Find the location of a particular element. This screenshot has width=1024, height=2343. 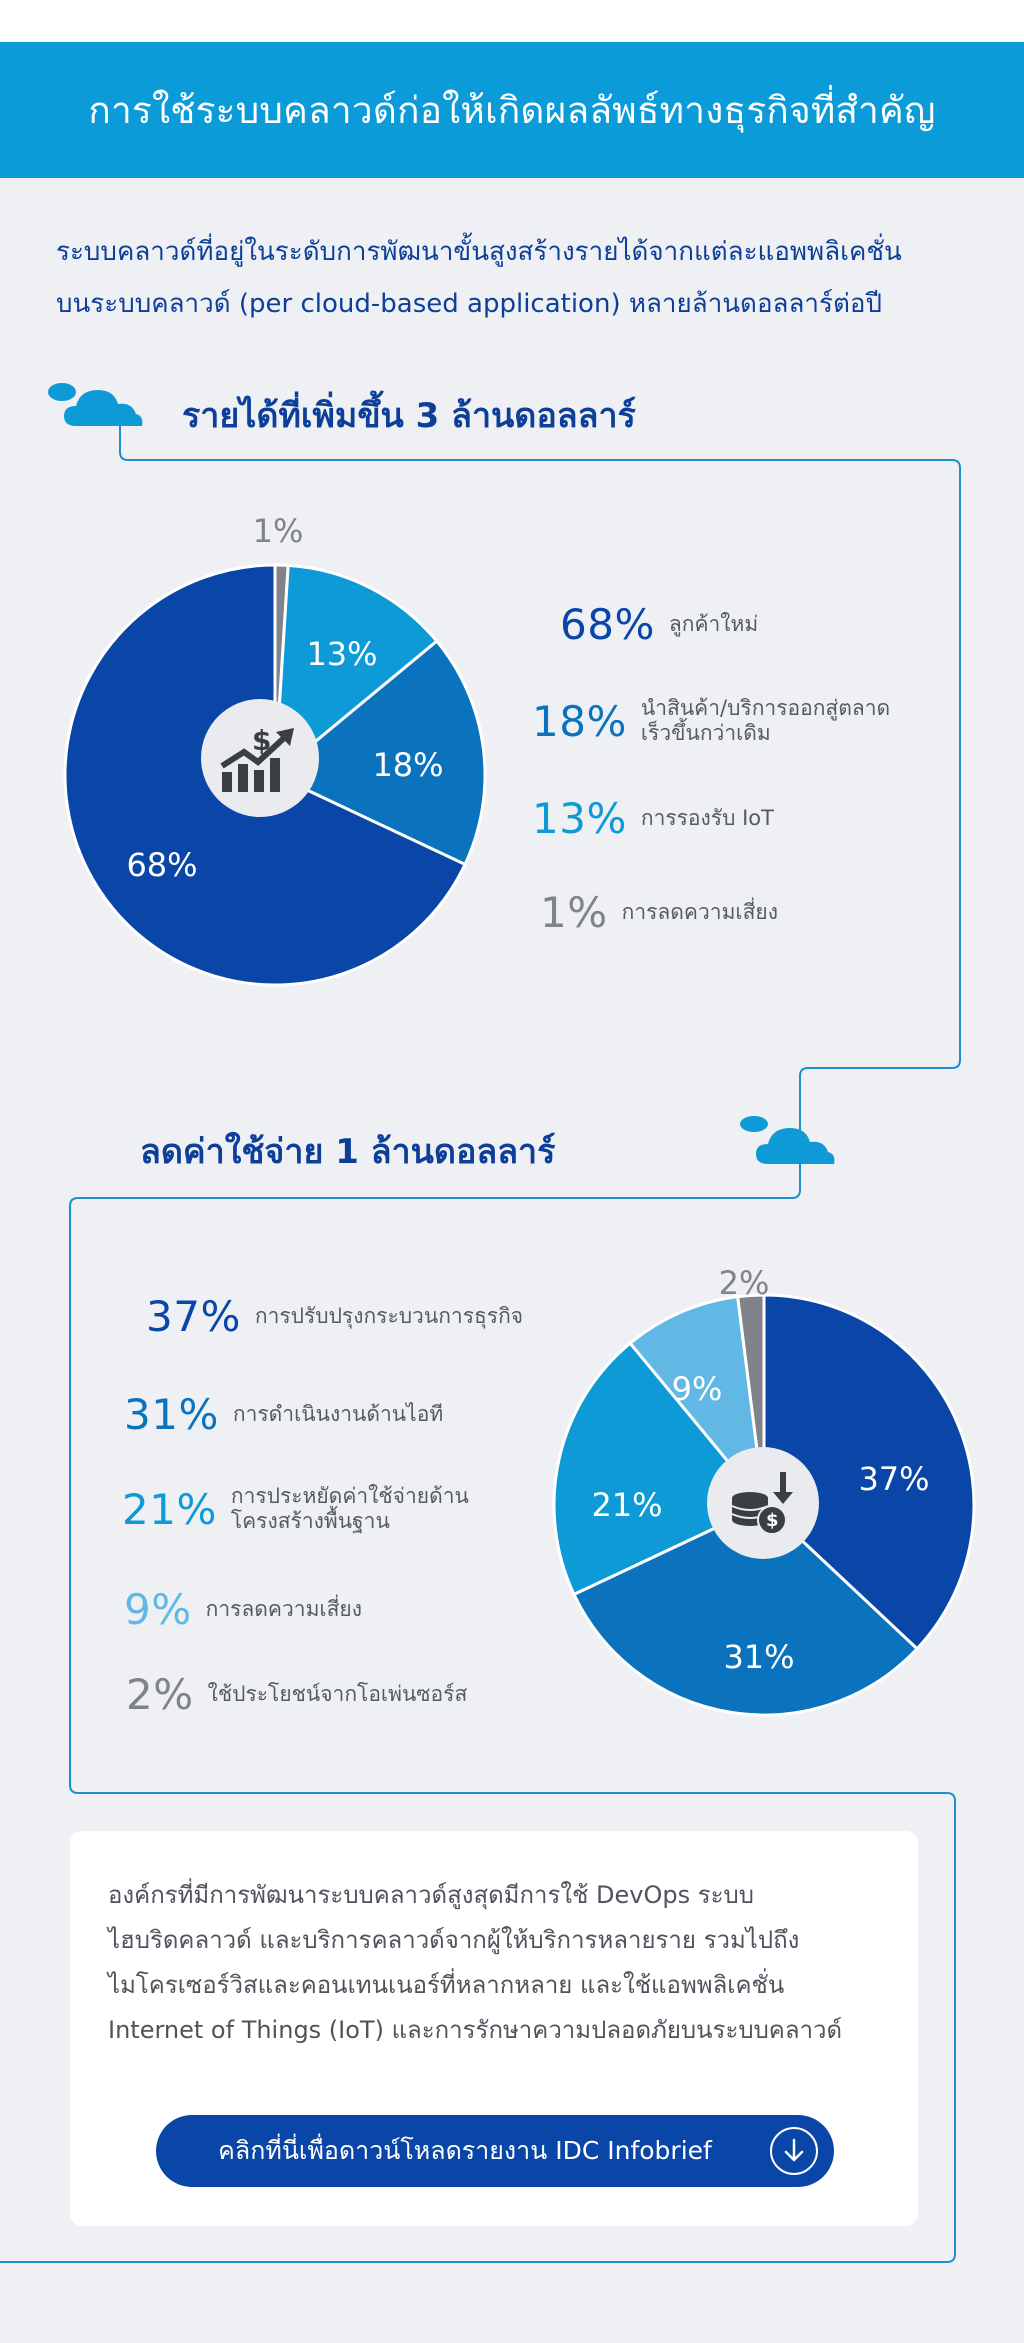

cost-legend-item-3: 9% การลดความเสี่ยง is located at coordinates (243, 1609).